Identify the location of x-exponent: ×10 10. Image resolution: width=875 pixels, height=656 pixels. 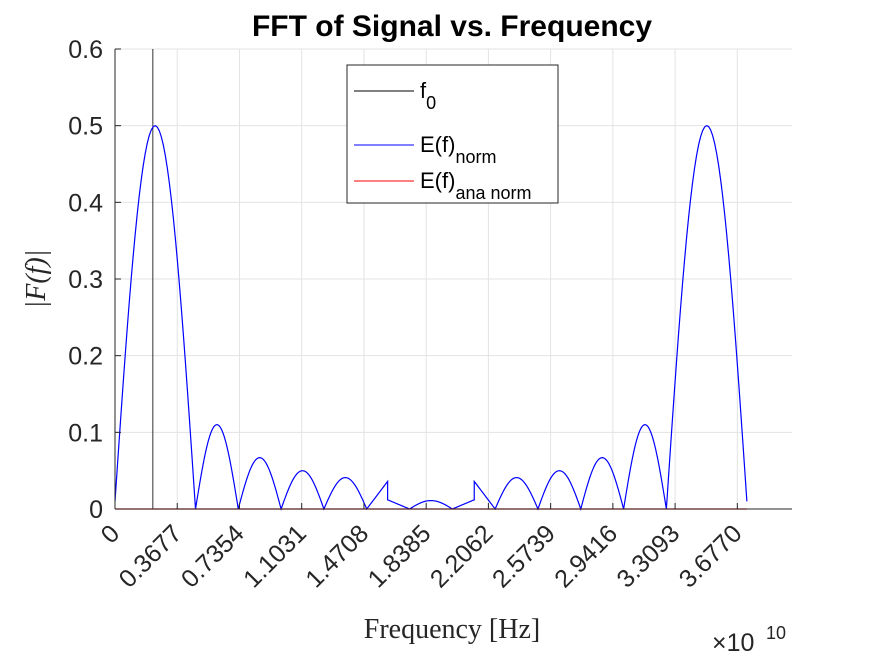
(749, 639).